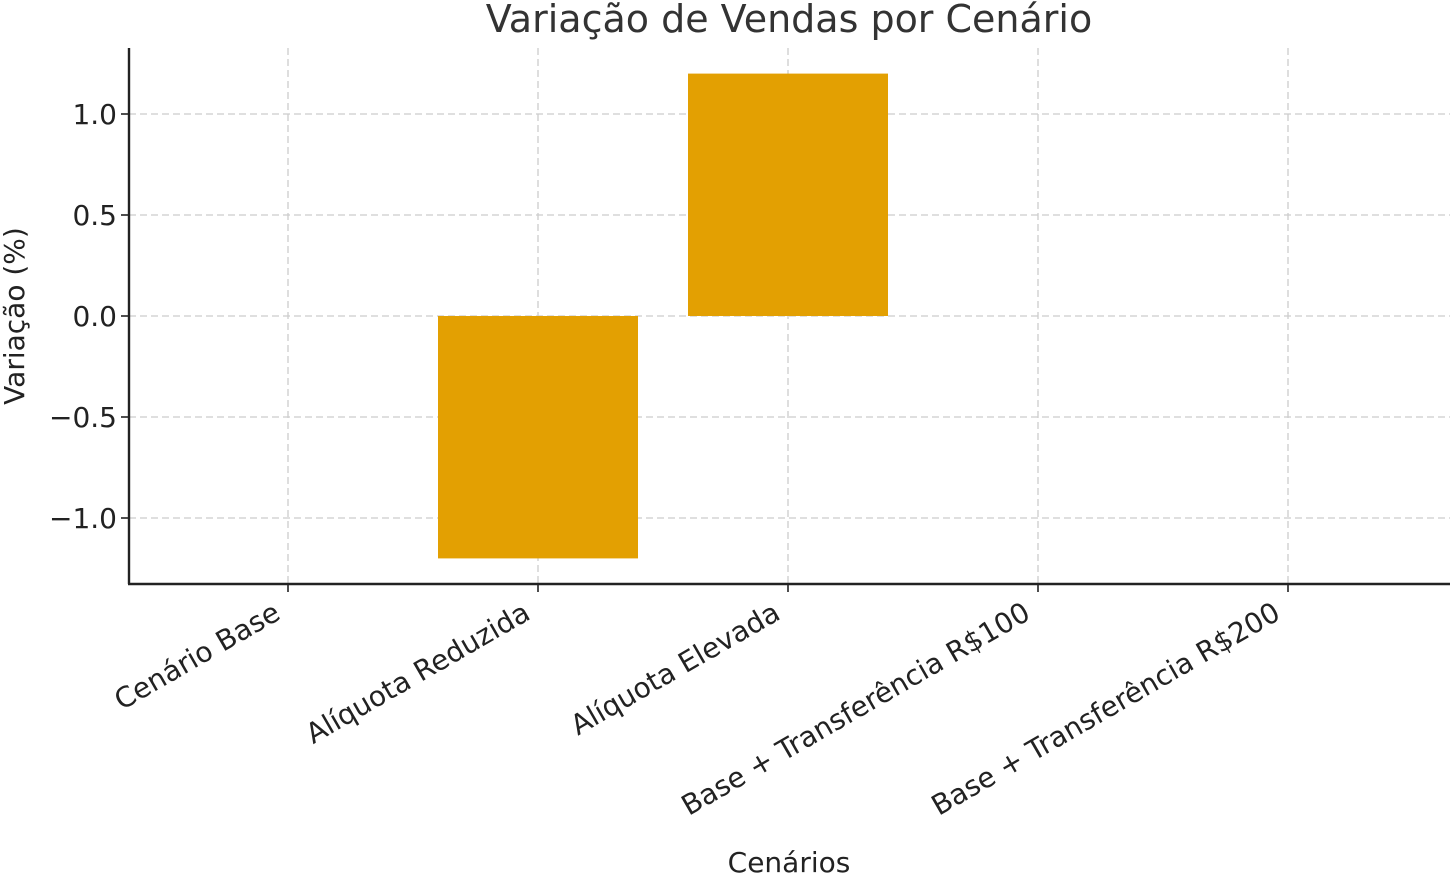 Image resolution: width=1450 pixels, height=876 pixels. Describe the element at coordinates (197, 655) in the screenshot. I see `x-tick-label: Cenário Base` at that location.